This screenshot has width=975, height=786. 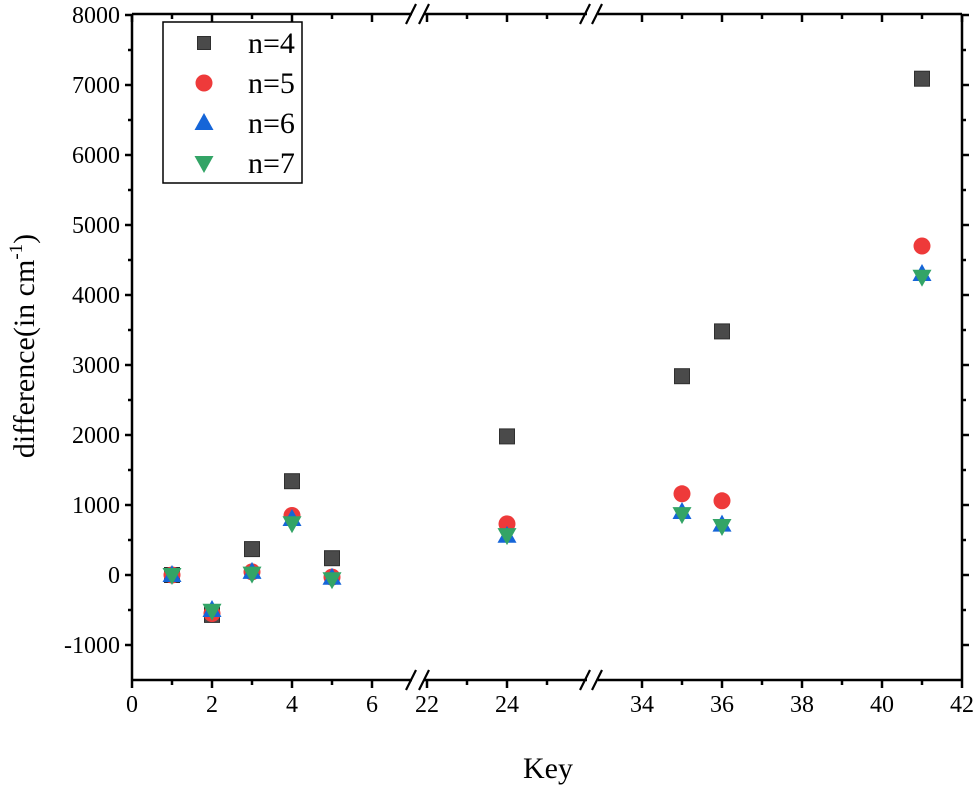 I want to click on legend-item: n=6, so click(x=244, y=123).